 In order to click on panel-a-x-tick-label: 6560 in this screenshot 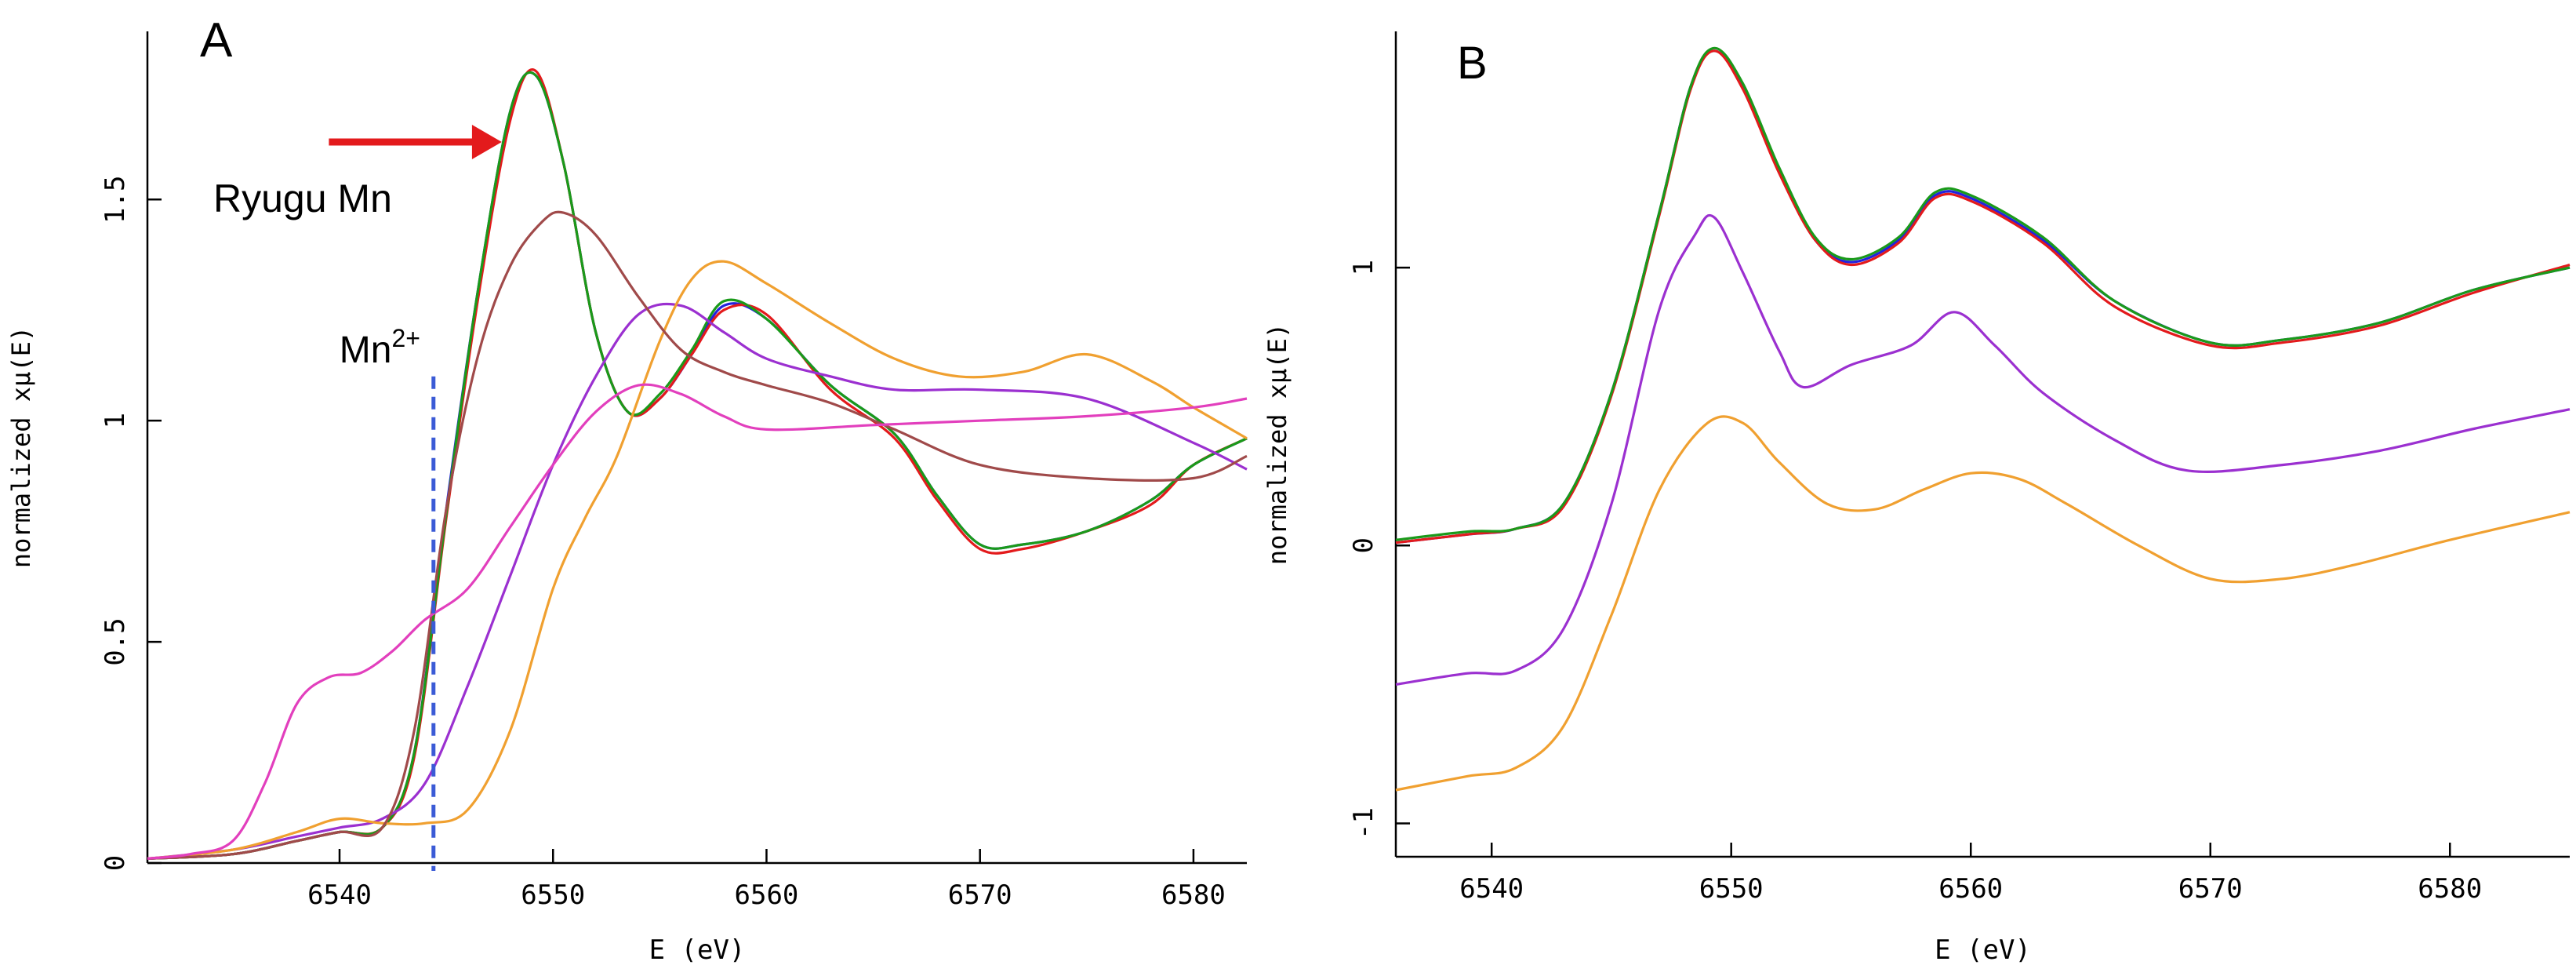, I will do `click(767, 895)`.